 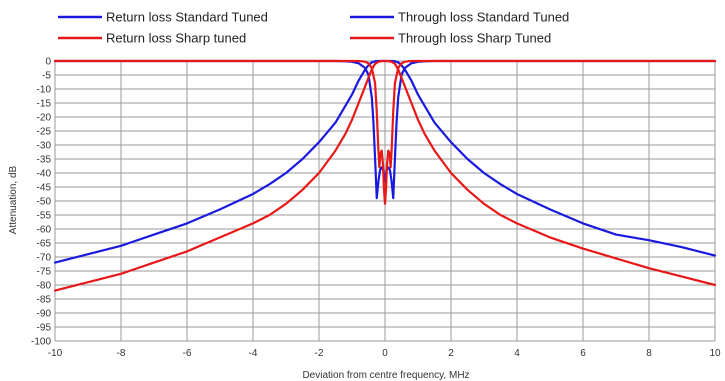 I want to click on y-tick-label: -100, so click(x=41, y=342).